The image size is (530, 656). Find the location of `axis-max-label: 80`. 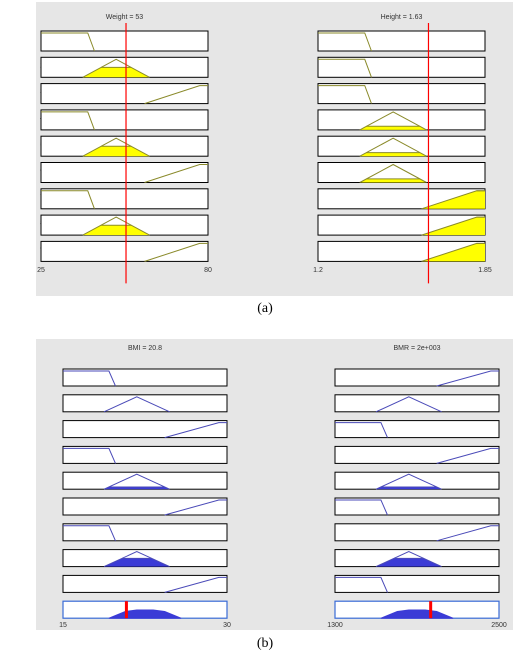

axis-max-label: 80 is located at coordinates (208, 270).